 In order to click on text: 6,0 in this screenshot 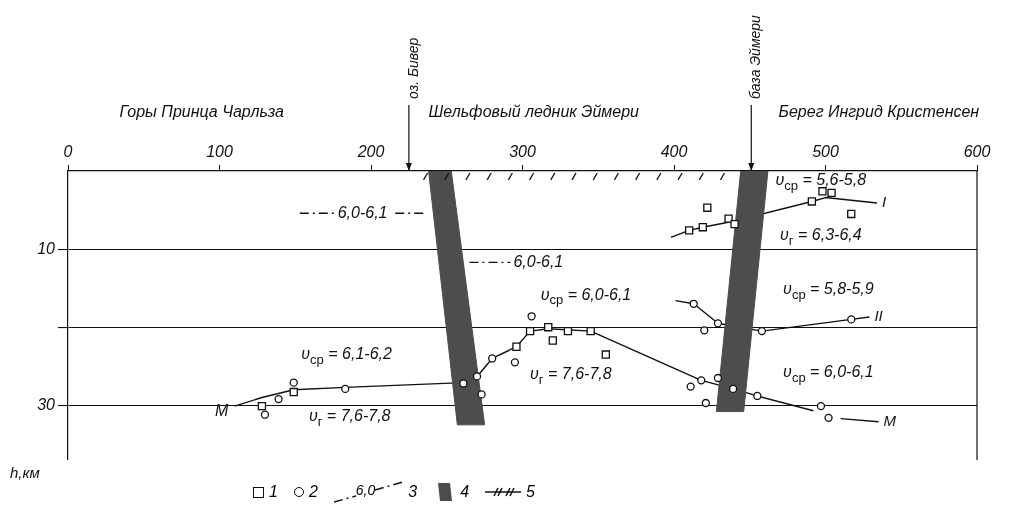, I will do `click(365, 490)`.